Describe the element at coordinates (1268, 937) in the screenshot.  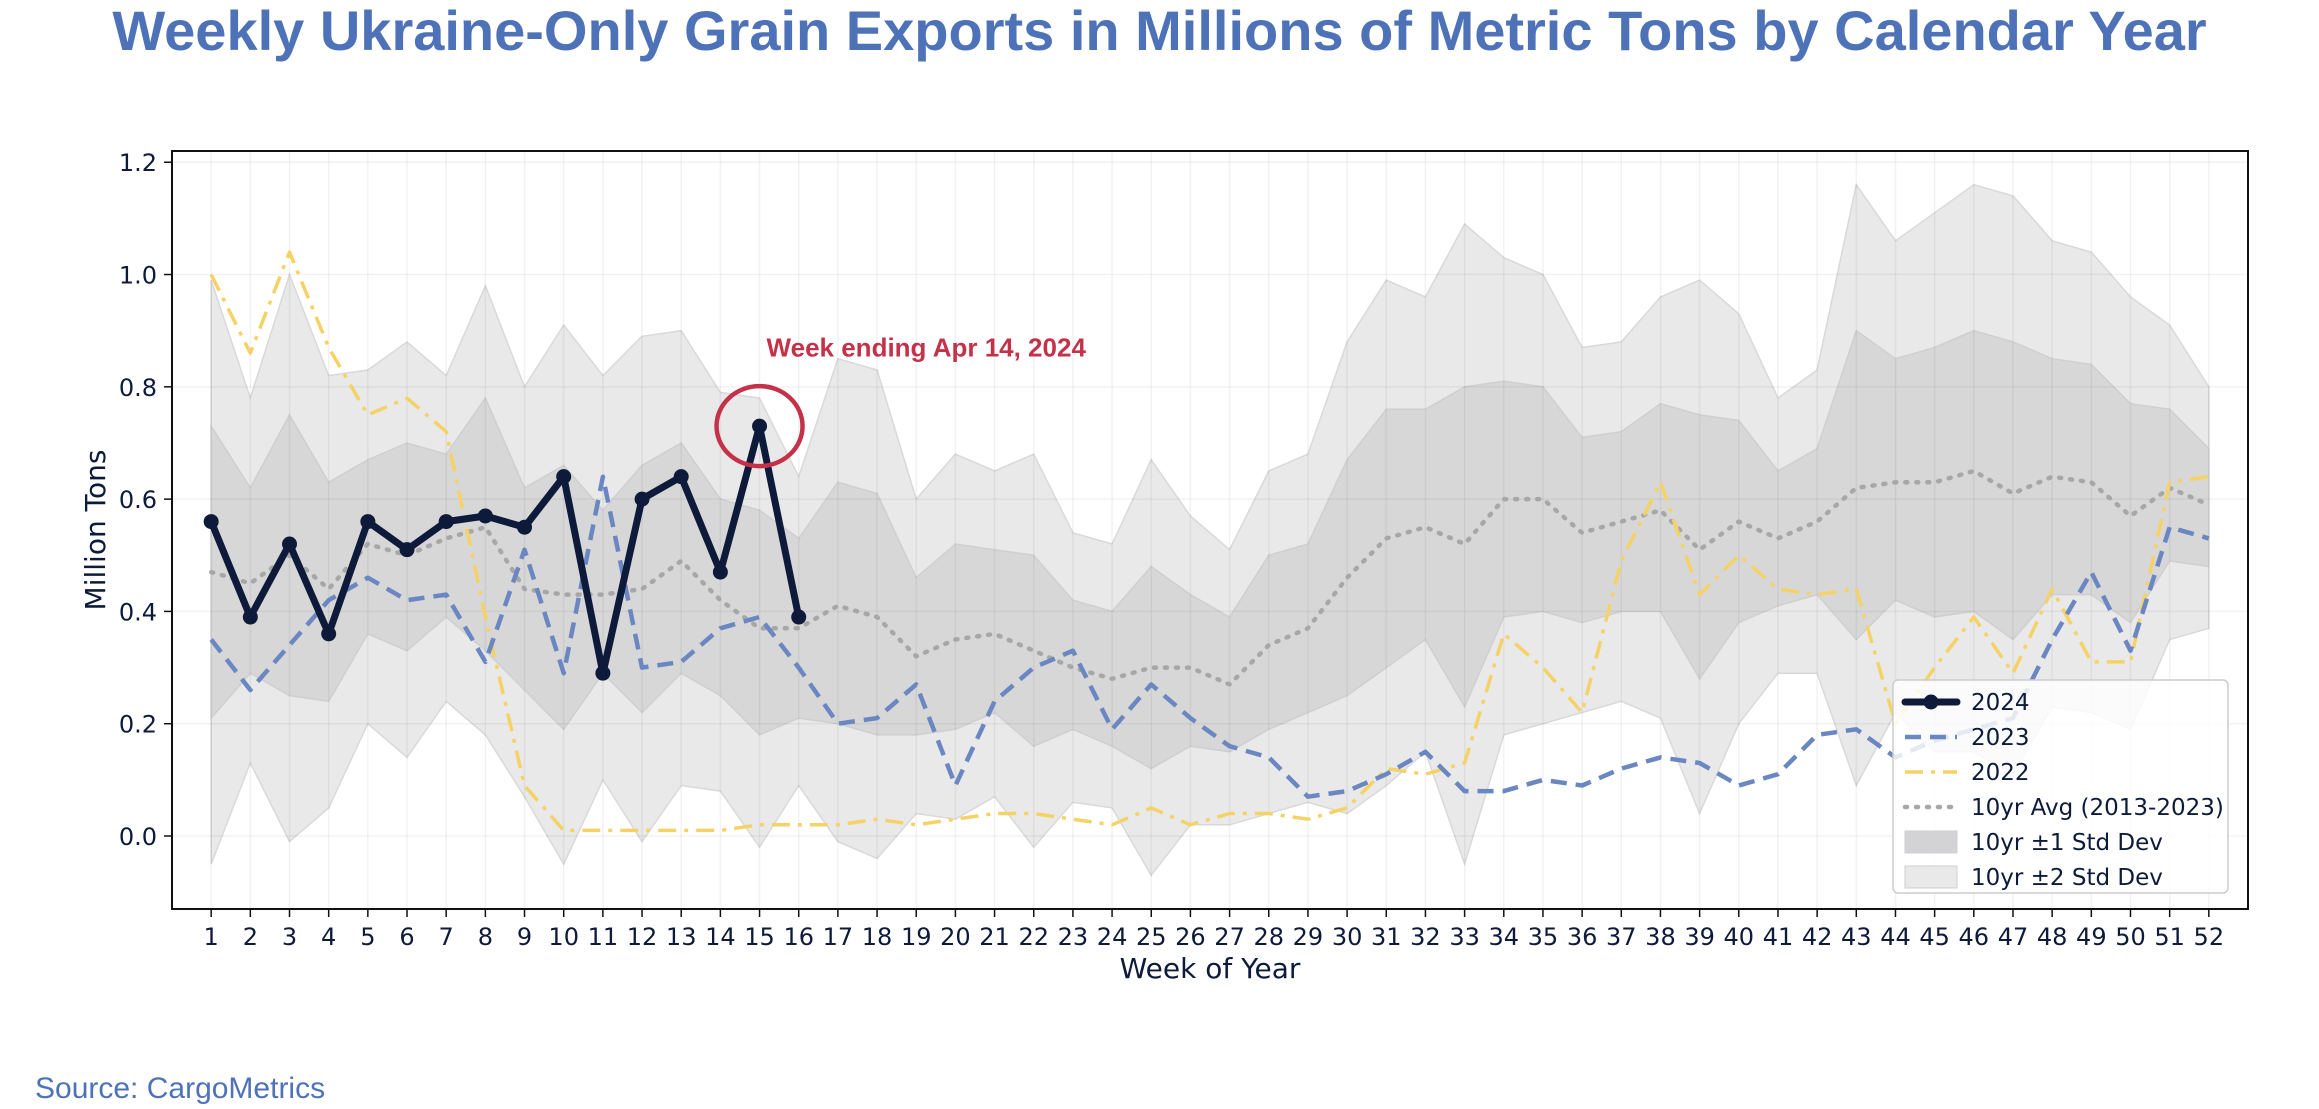
I see `x-tick-label: 28` at that location.